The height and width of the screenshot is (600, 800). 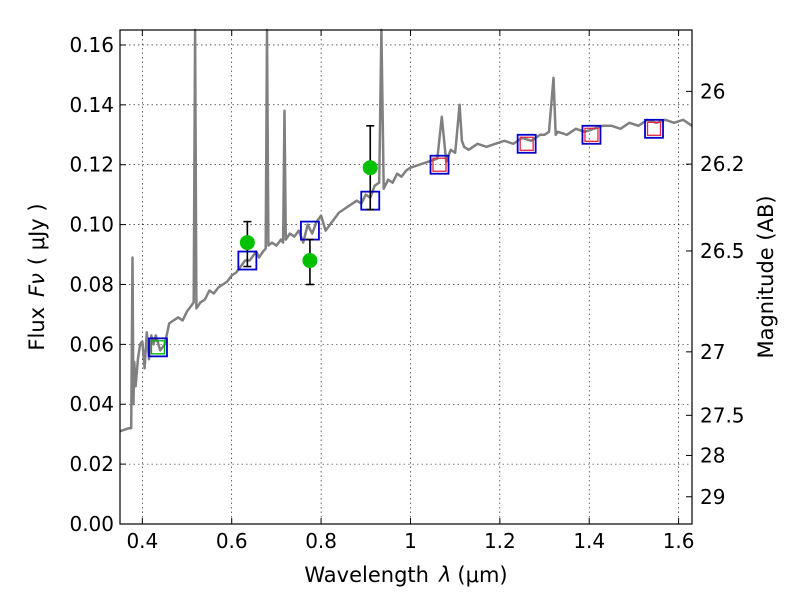 I want to click on y-tick-label: 0.06, so click(x=91, y=344).